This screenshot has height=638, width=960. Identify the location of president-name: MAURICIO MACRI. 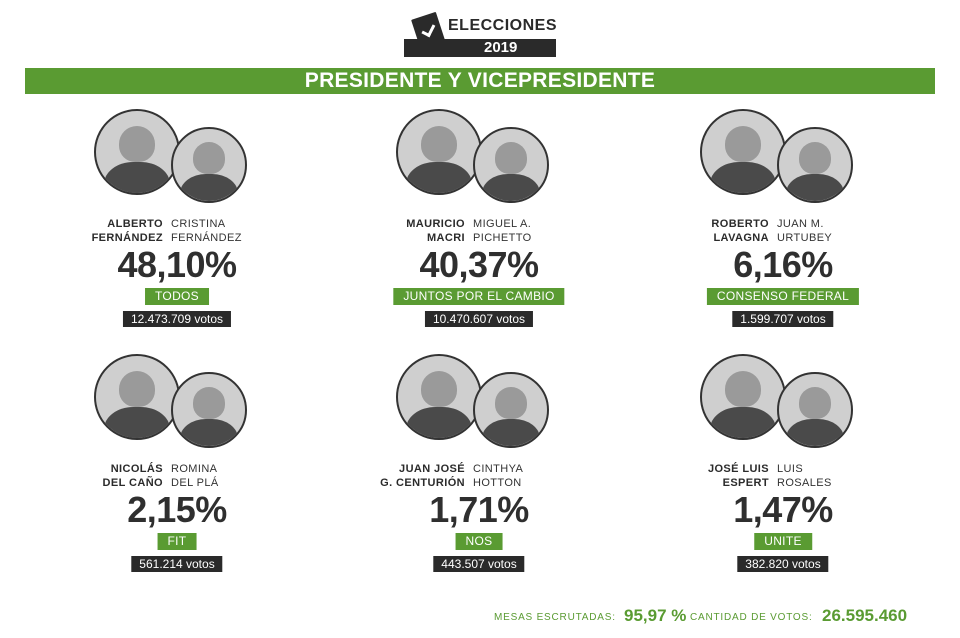
(435, 231).